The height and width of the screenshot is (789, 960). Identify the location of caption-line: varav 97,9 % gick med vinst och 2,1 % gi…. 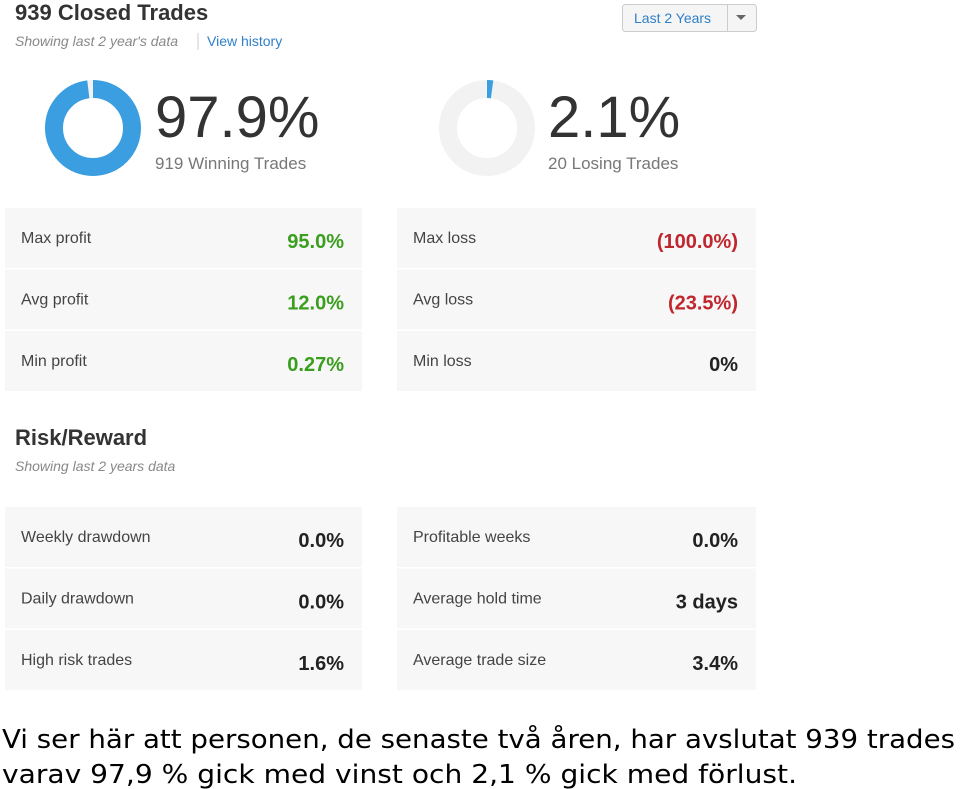
(399, 774).